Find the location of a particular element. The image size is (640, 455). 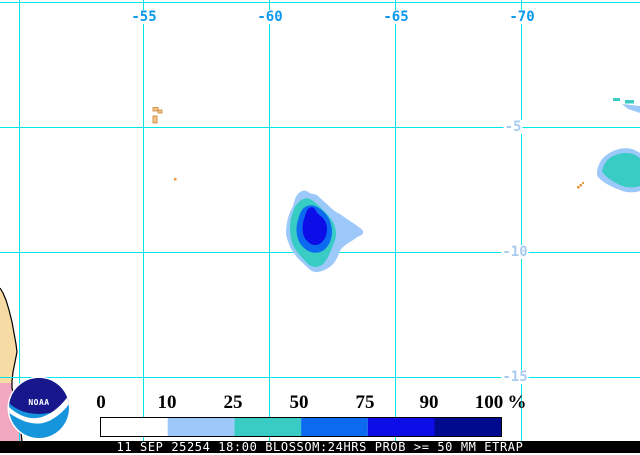

noaa-logo-text: NOAA is located at coordinates (38, 402).